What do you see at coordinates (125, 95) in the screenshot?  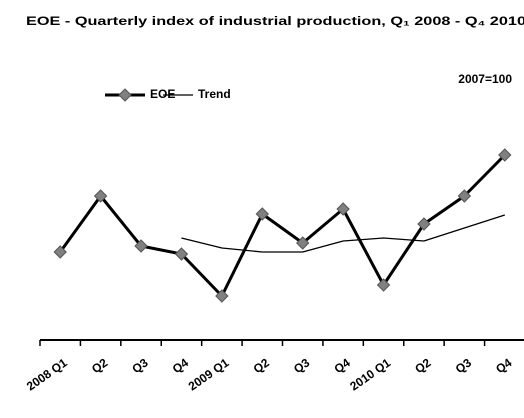 I see `legend-marker` at bounding box center [125, 95].